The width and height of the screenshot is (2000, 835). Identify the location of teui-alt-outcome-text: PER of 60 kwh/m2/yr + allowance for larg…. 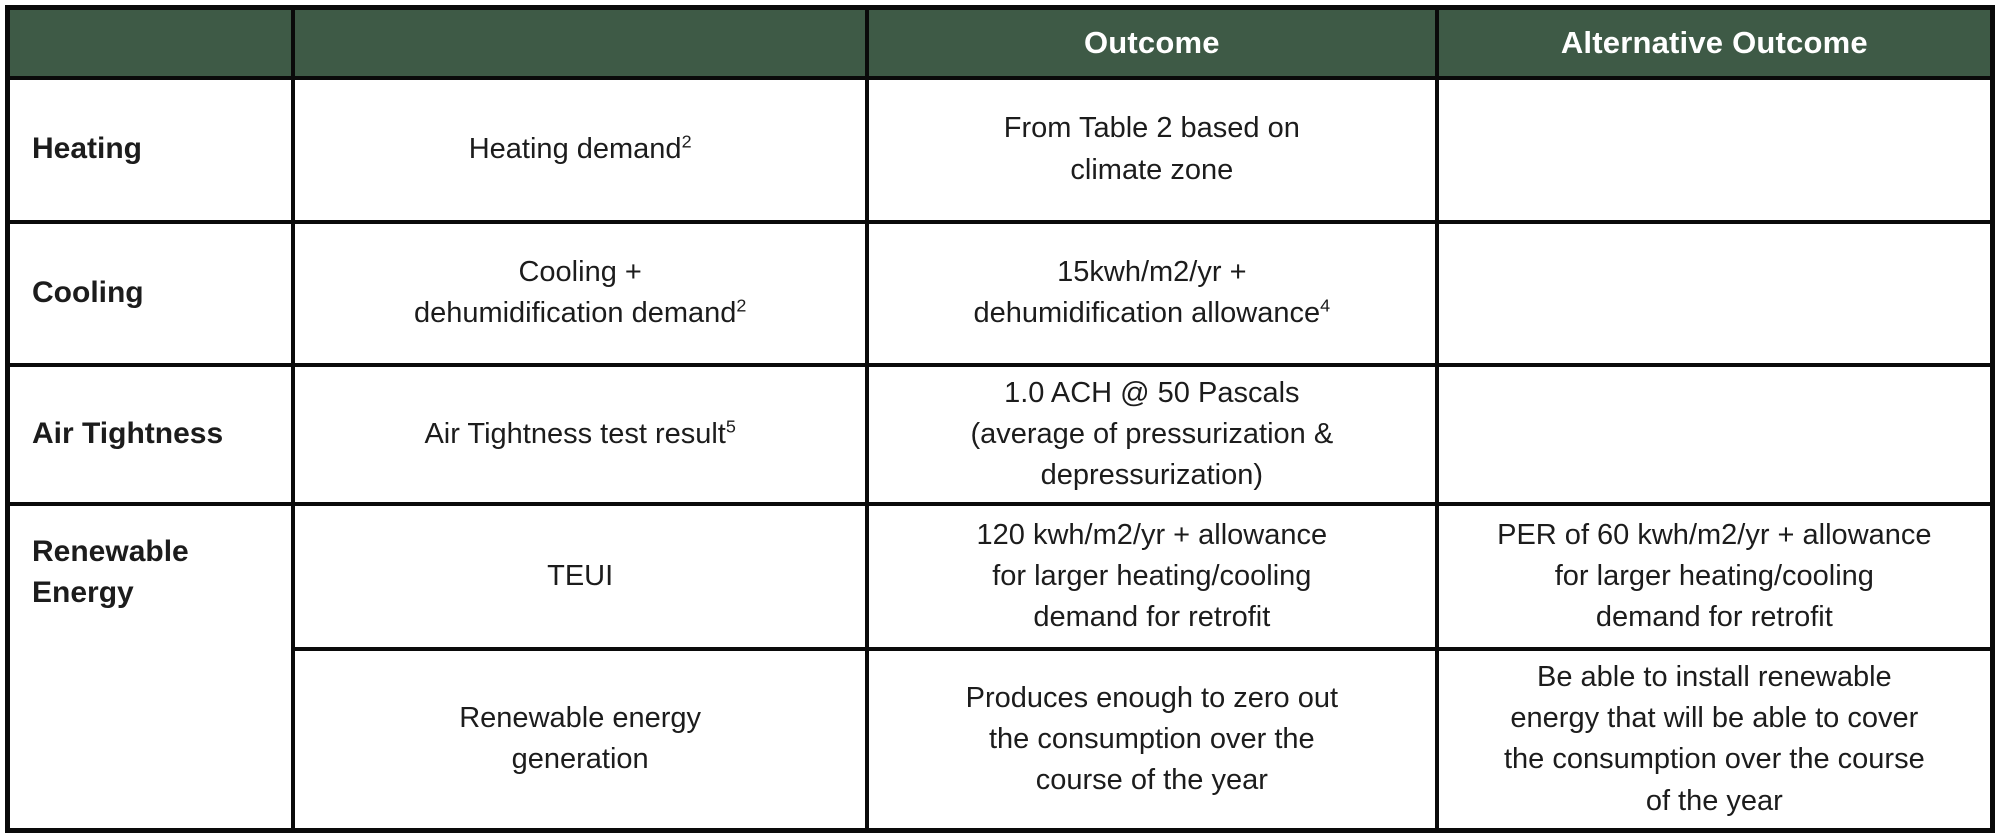
(1714, 576).